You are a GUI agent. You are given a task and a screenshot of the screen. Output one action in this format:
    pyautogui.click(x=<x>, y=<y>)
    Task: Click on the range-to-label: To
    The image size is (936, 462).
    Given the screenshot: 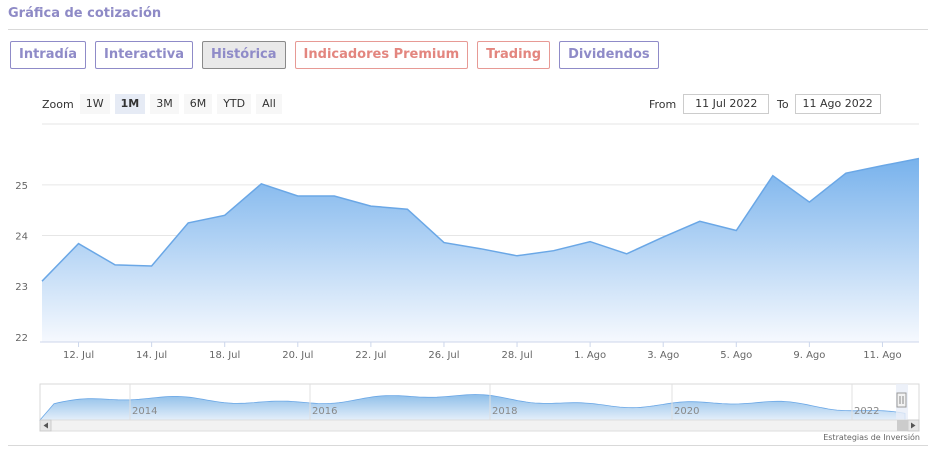 What is the action you would take?
    pyautogui.click(x=783, y=104)
    